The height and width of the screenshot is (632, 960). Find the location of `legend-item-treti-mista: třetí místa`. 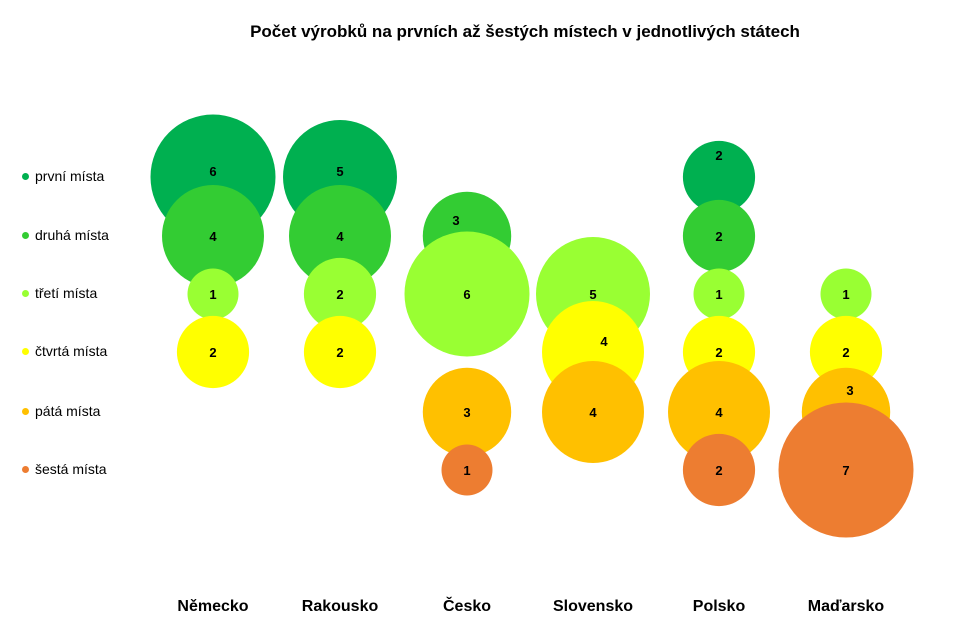

legend-item-treti-mista: třetí místa is located at coordinates (59, 293).